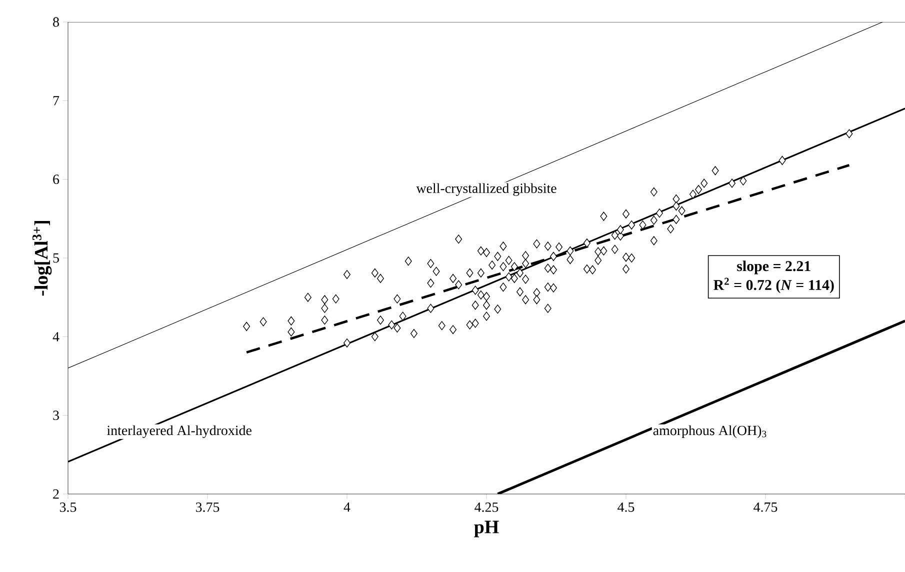 This screenshot has width=905, height=572. I want to click on x-tick-label: 4.5, so click(626, 507).